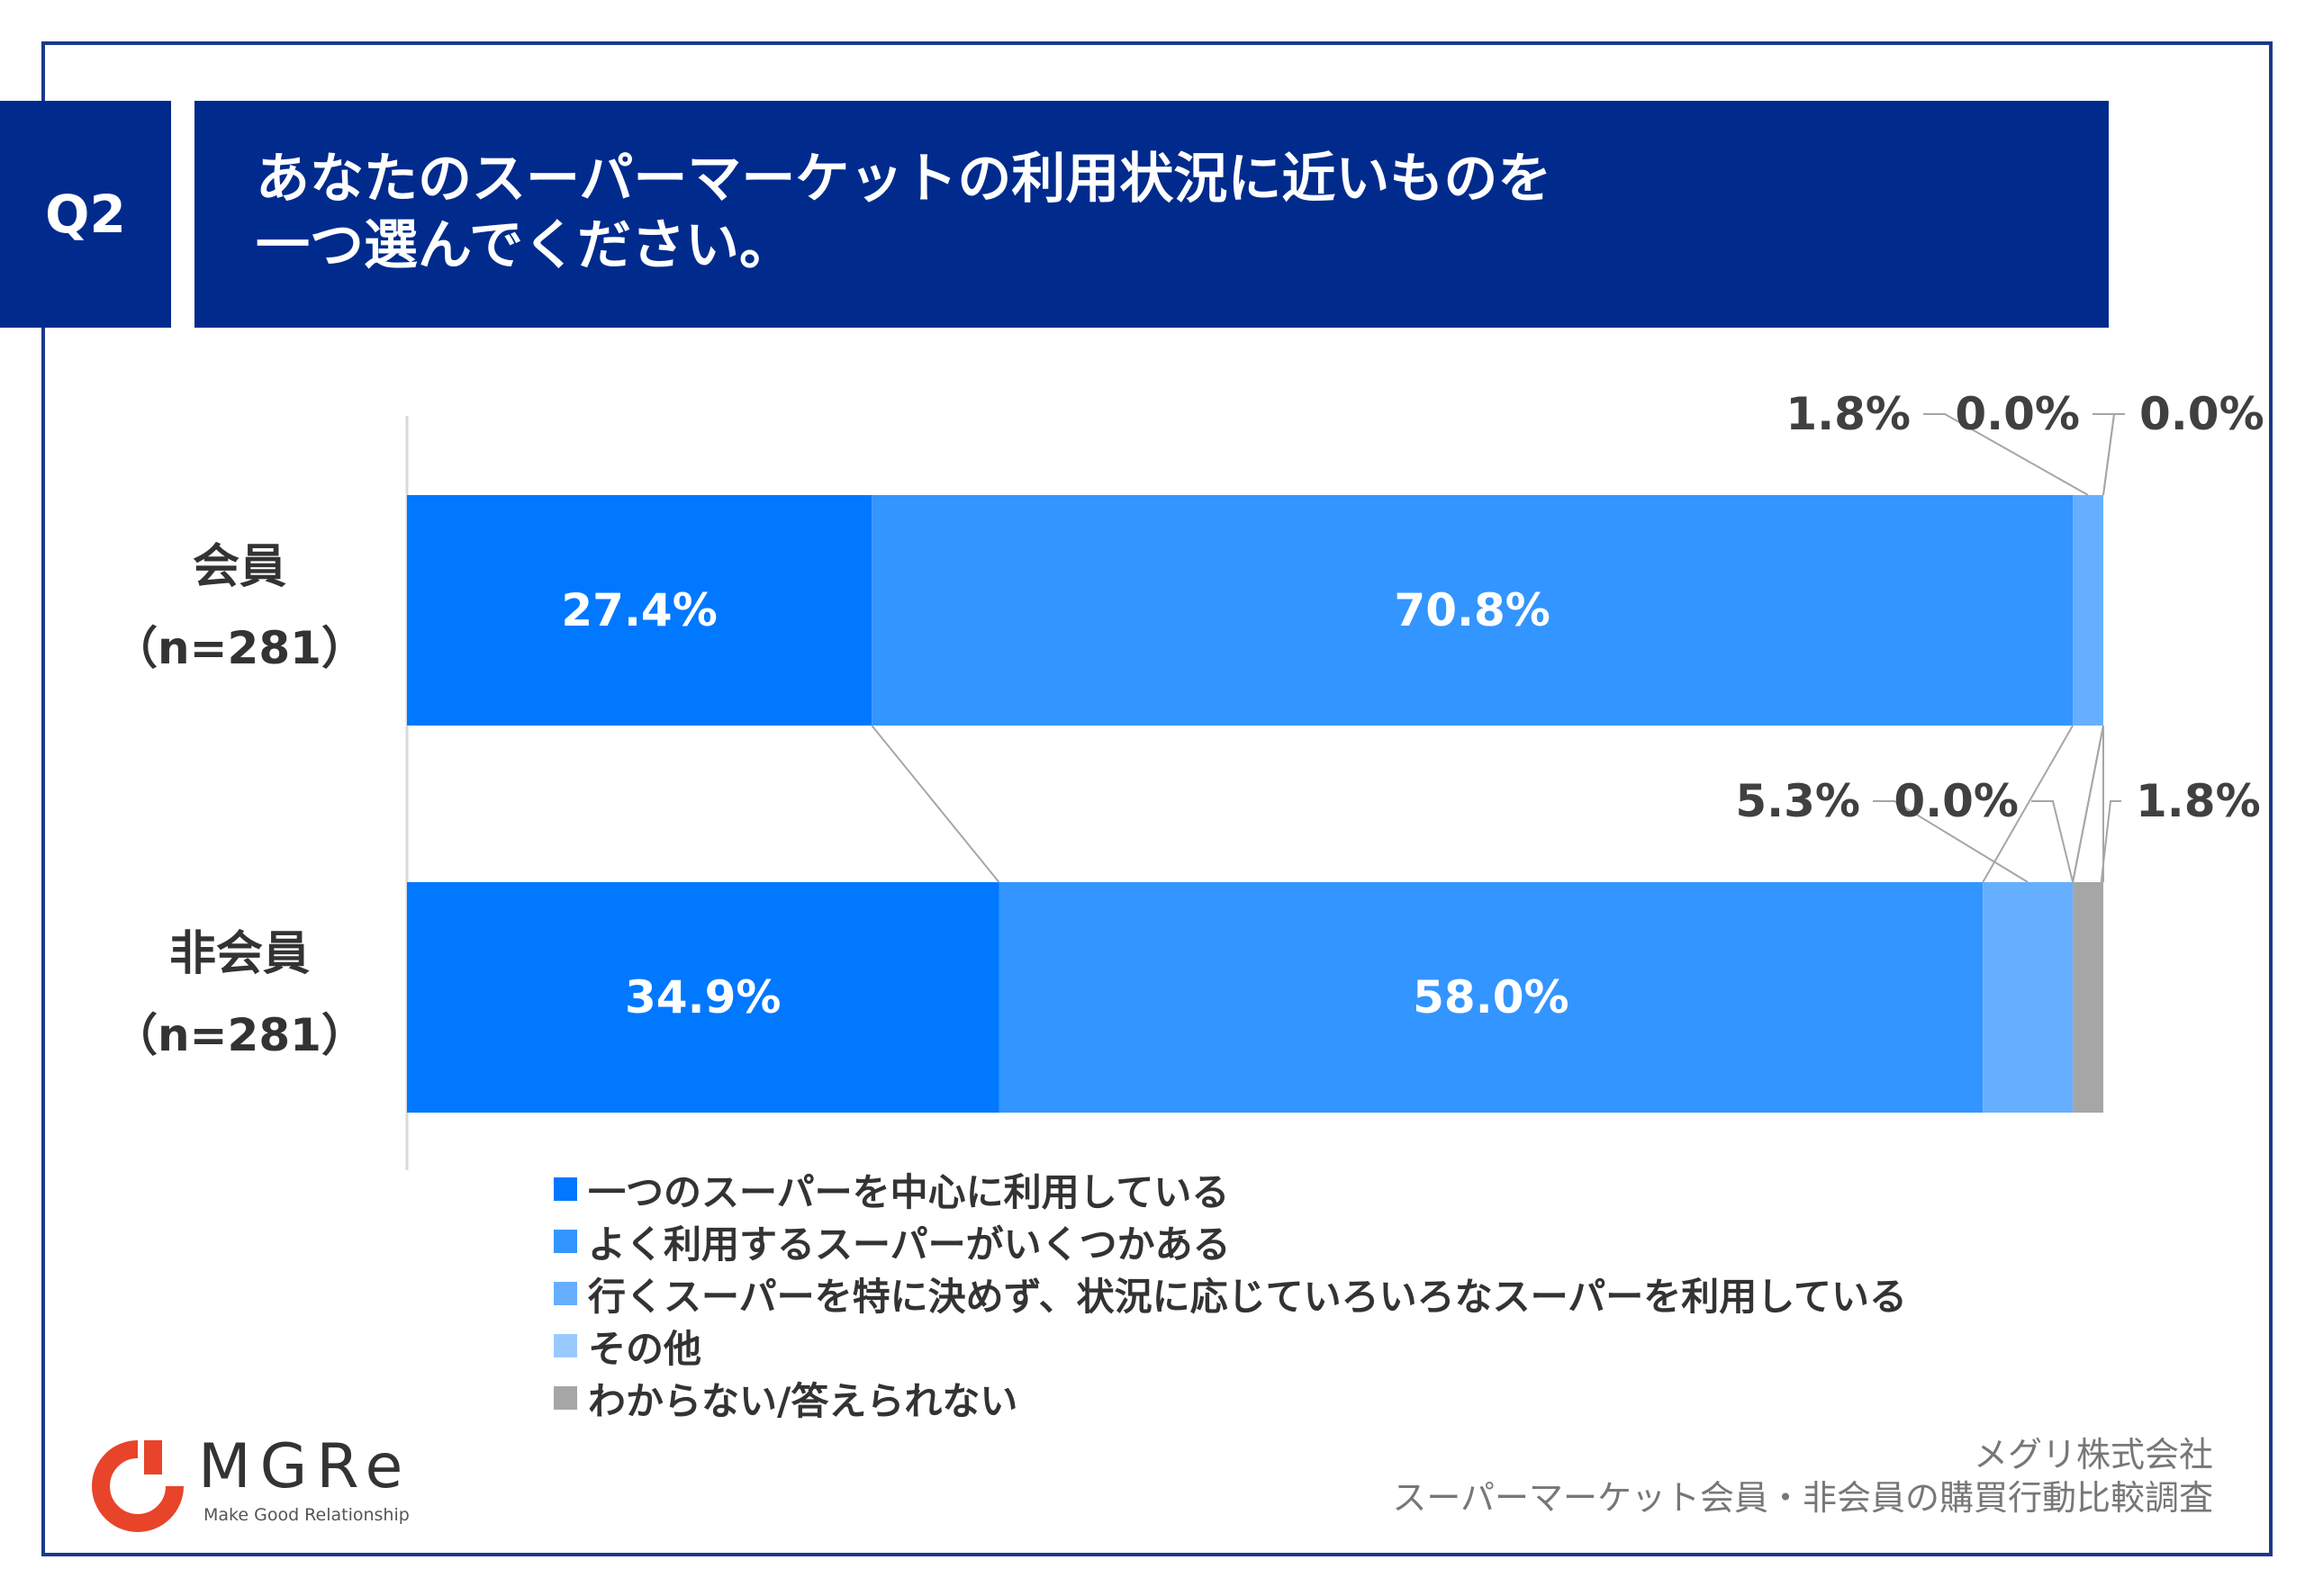  Describe the element at coordinates (524, 245) in the screenshot. I see `question-title-line-2: 一つ選んでください。` at that location.